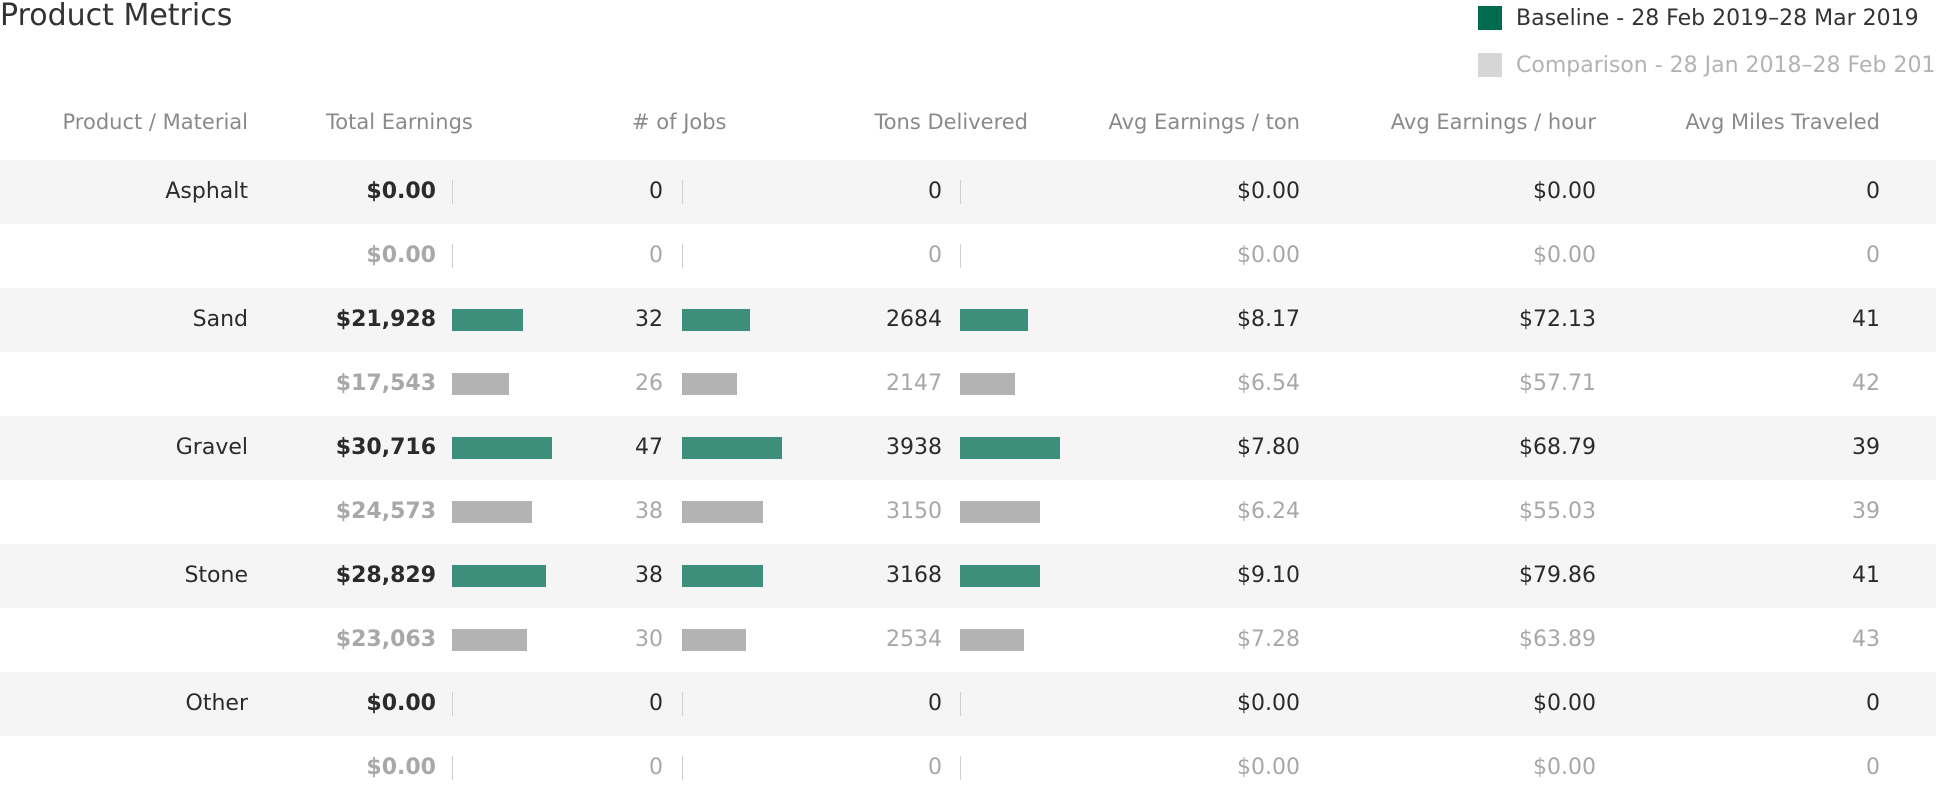  I want to click on avg-earnings-ton-cell: $6.54, so click(1268, 383).